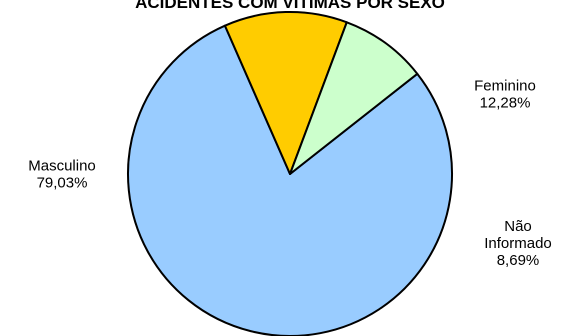 Image resolution: width=573 pixels, height=336 pixels. I want to click on slice-label-line: Informado, so click(518, 243).